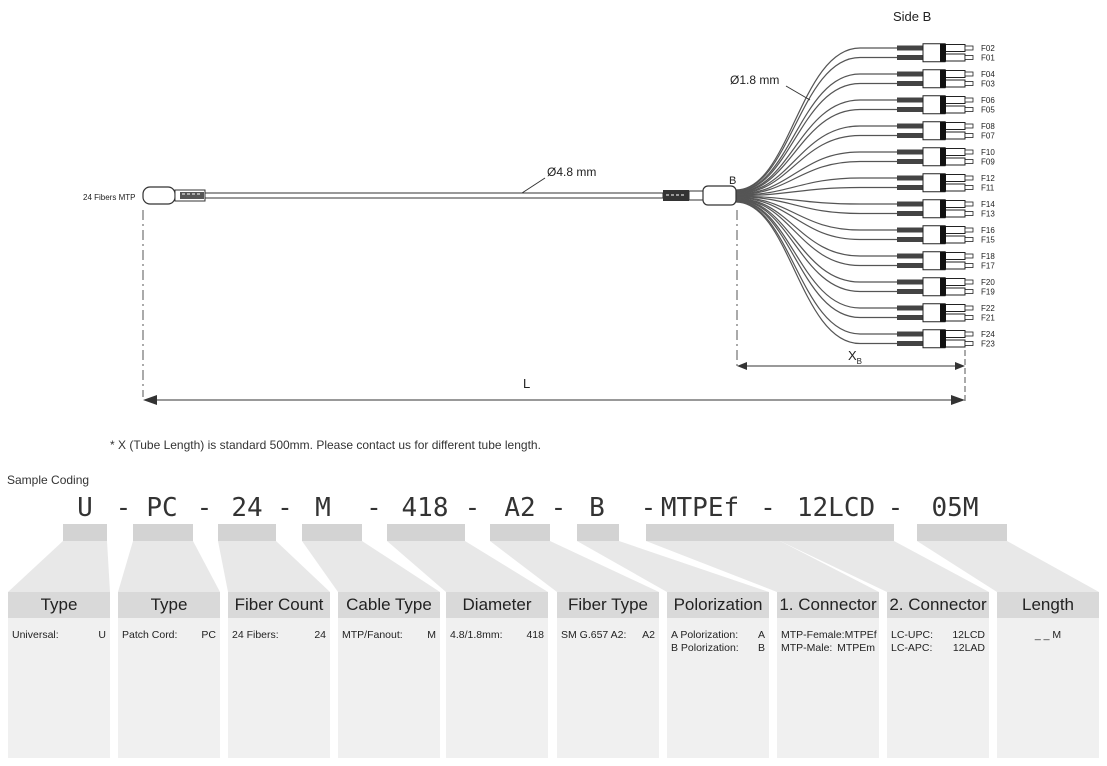  What do you see at coordinates (912, 648) in the screenshot?
I see `column-row-text: LC-APC:` at bounding box center [912, 648].